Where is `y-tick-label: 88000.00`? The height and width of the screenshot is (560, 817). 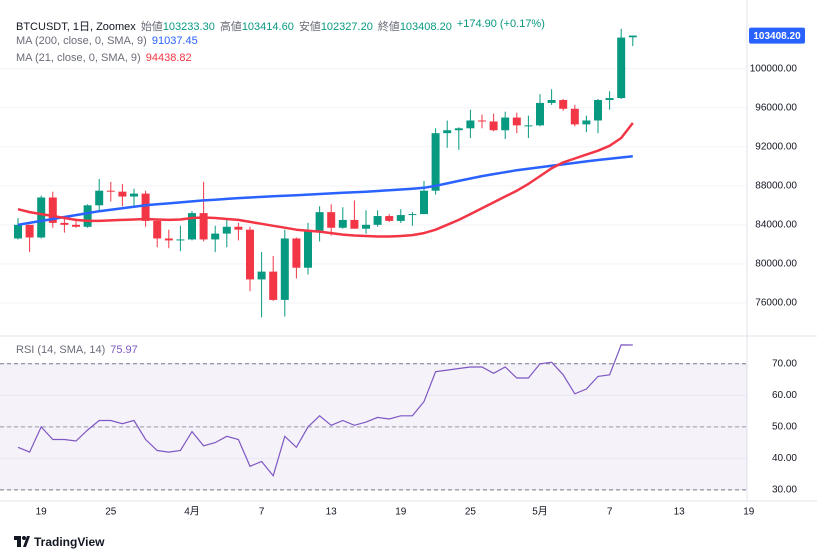 y-tick-label: 88000.00 is located at coordinates (776, 185).